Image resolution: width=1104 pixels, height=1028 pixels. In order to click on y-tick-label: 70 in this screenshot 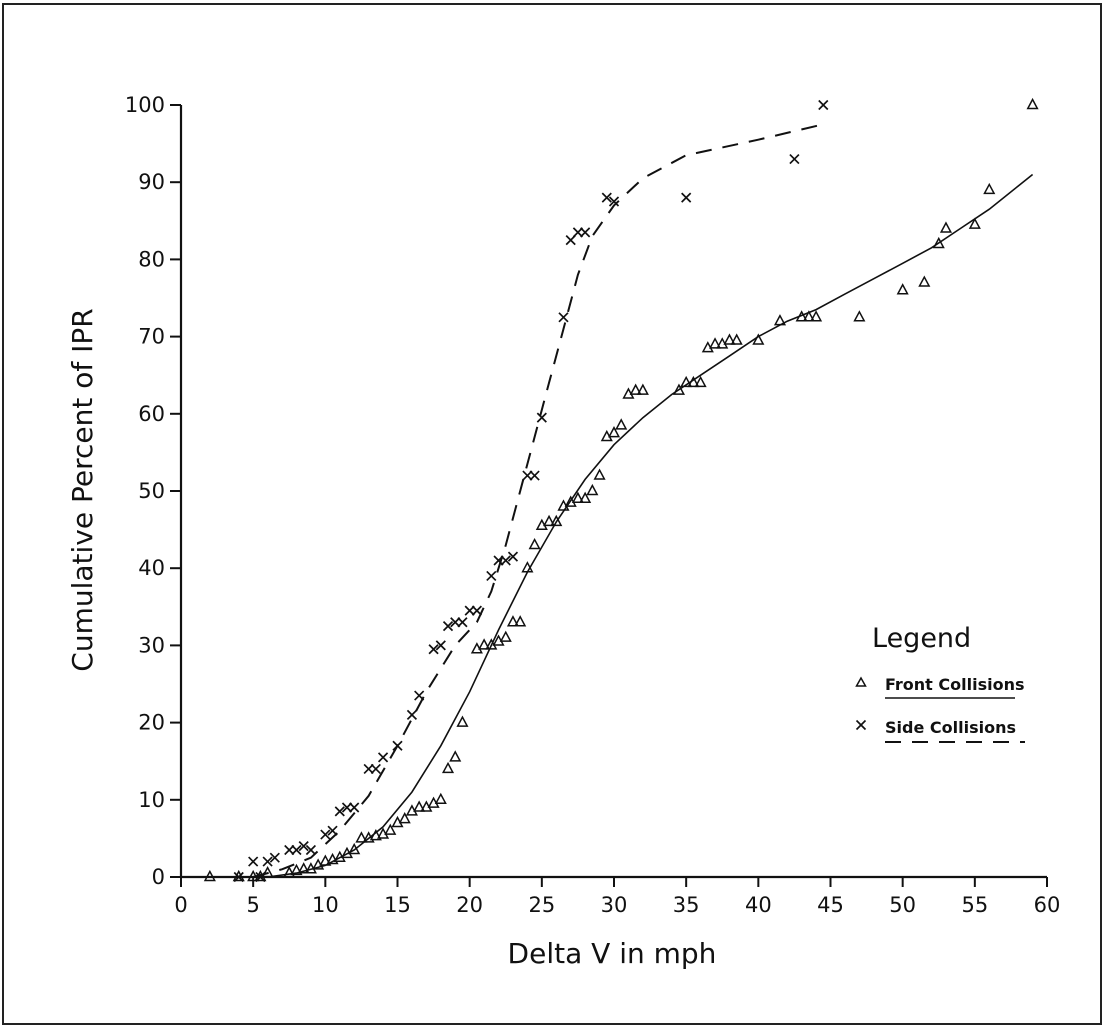, I will do `click(151, 337)`.